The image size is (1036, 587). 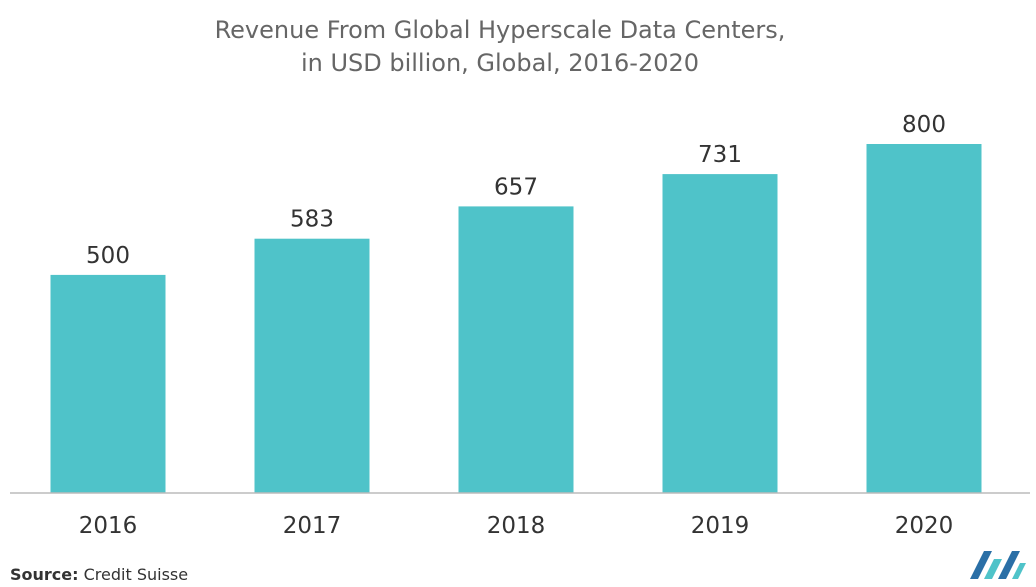 What do you see at coordinates (1009, 565) in the screenshot?
I see `logo-shape-right` at bounding box center [1009, 565].